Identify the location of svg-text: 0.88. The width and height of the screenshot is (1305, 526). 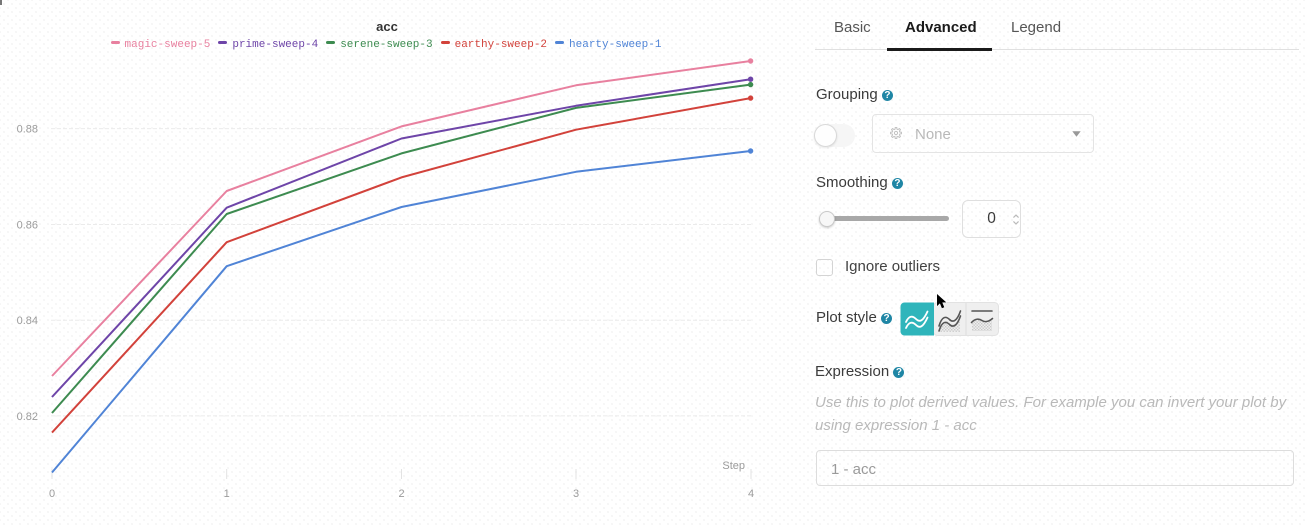
(27, 130).